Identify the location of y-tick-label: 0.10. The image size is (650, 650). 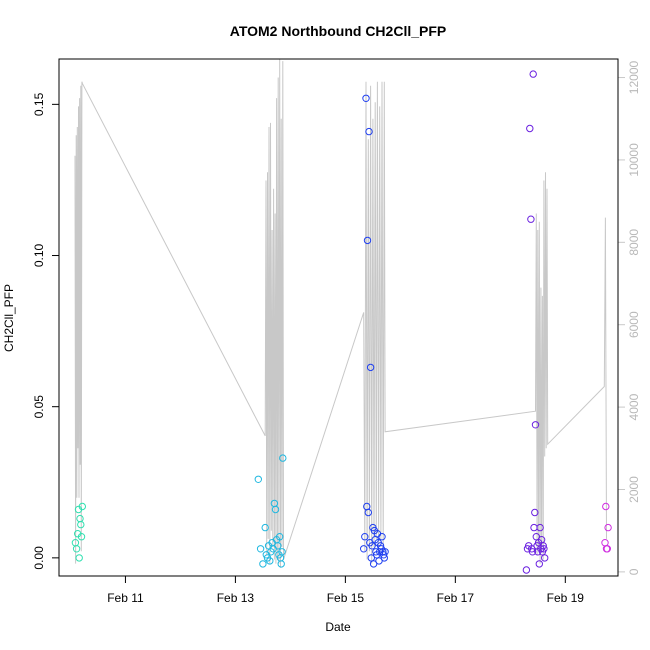
(39, 255).